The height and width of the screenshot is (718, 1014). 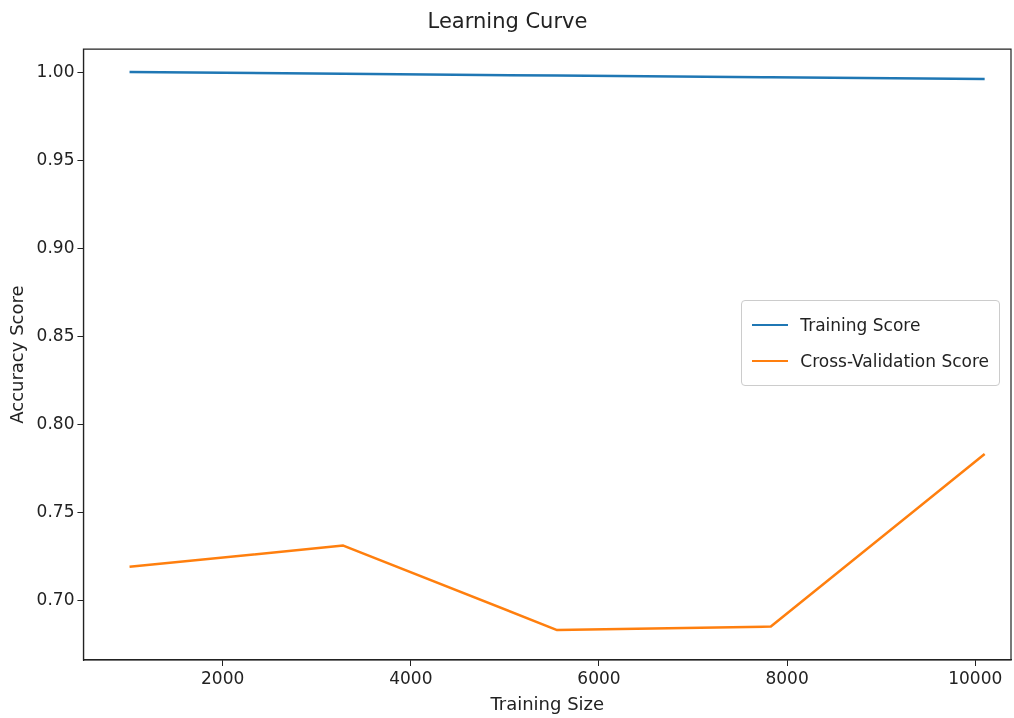 What do you see at coordinates (55, 422) in the screenshot?
I see `y-tick-label: 0.80` at bounding box center [55, 422].